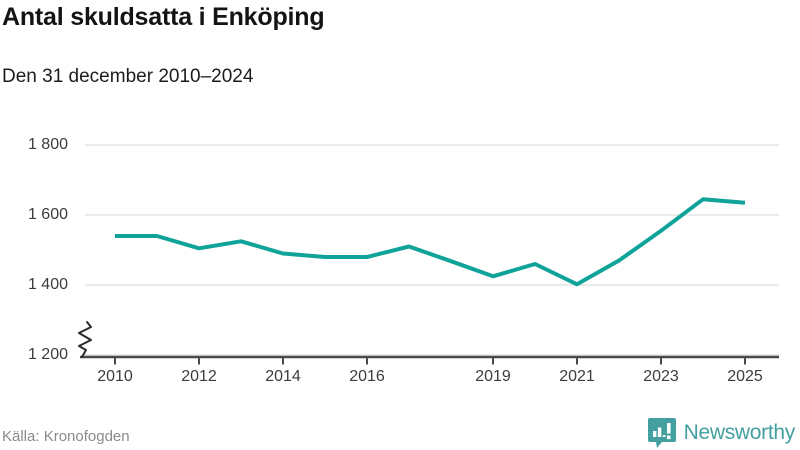  I want to click on x-axis-tick-label: 2019, so click(493, 376).